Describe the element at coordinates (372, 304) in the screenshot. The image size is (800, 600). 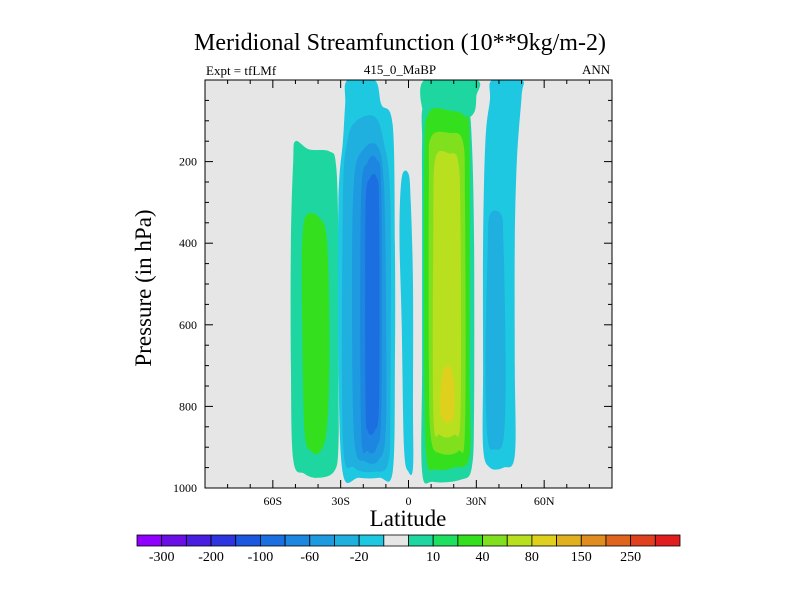
I see `contour-sh-cell-core-inner` at that location.